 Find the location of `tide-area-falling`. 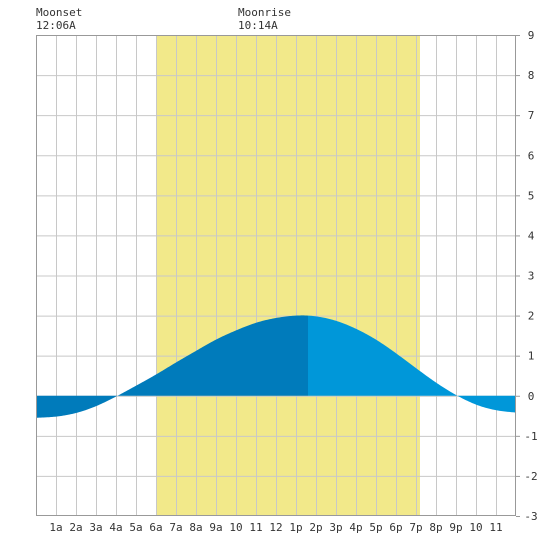

tide-area-falling is located at coordinates (412, 364).